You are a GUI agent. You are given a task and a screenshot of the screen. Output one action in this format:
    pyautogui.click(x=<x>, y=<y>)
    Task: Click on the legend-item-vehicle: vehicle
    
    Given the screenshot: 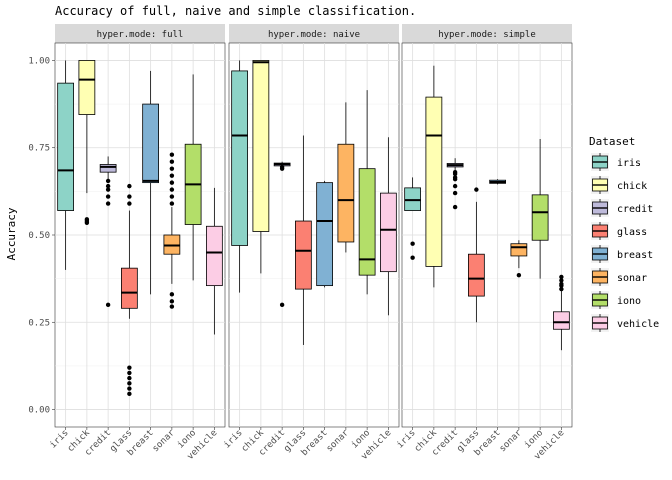 What is the action you would take?
    pyautogui.click(x=625, y=323)
    